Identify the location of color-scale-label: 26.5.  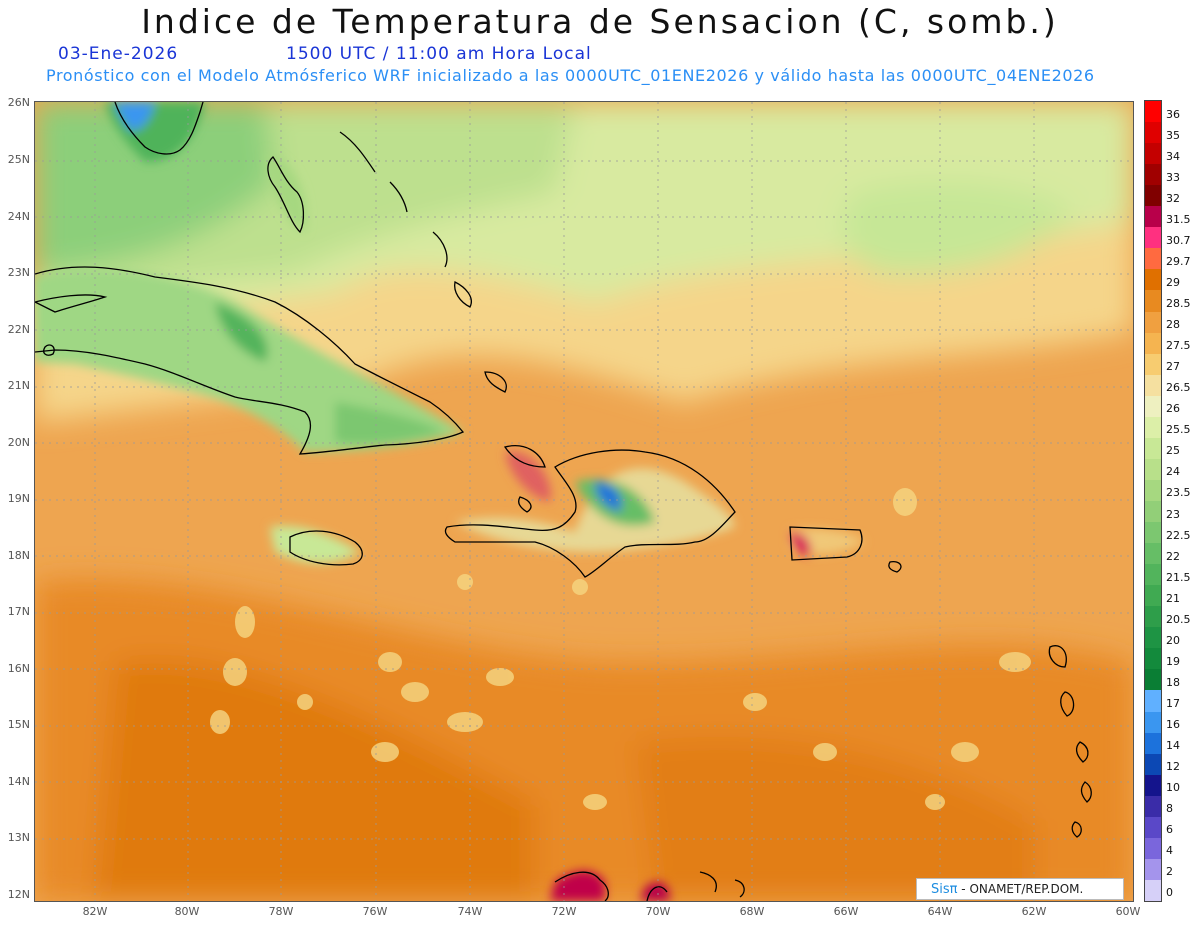
(1178, 388).